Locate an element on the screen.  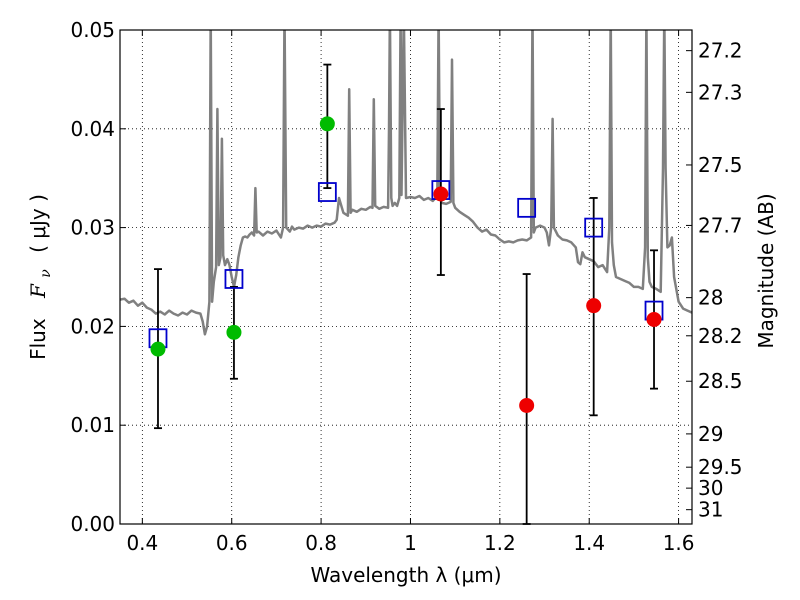
x-tick-label: 1.2 is located at coordinates (500, 543).